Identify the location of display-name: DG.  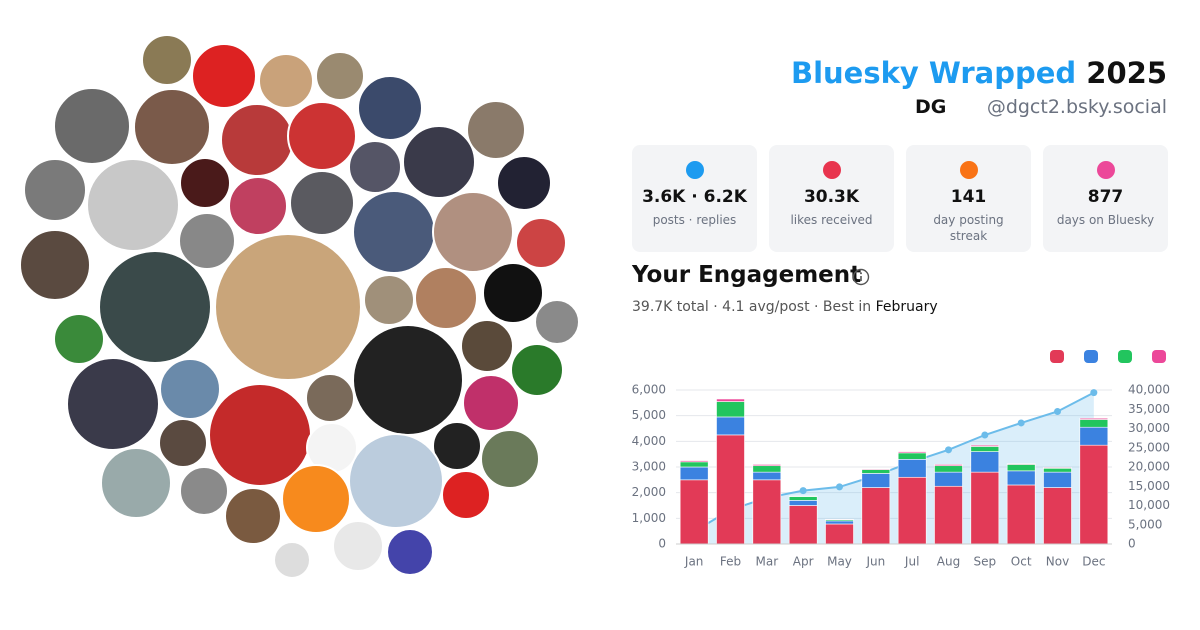
(931, 107).